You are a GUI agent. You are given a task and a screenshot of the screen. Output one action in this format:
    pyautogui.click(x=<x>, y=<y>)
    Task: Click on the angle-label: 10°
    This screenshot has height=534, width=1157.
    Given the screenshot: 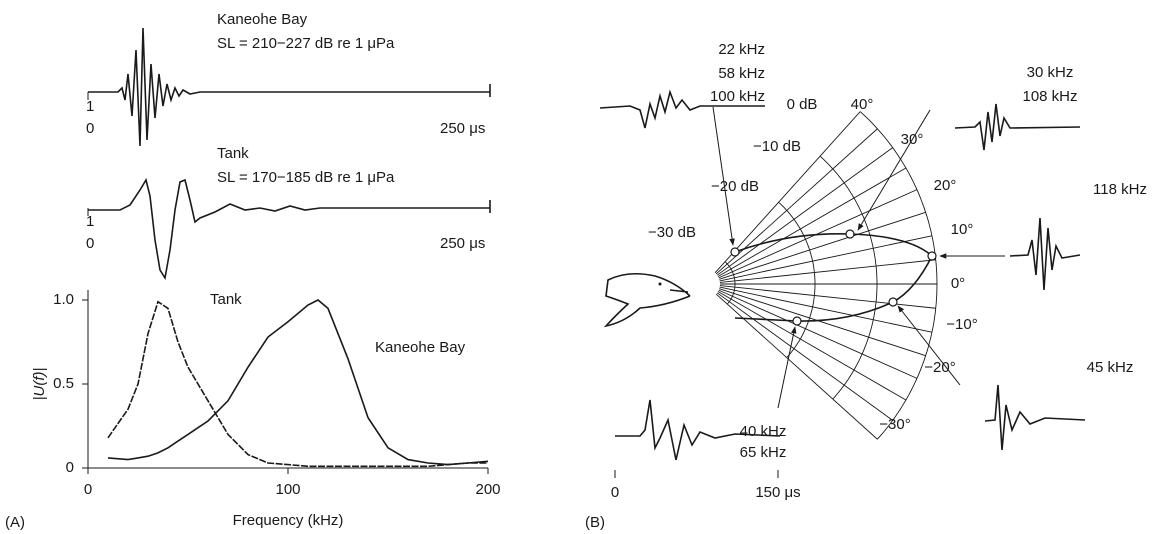 What is the action you would take?
    pyautogui.click(x=962, y=229)
    